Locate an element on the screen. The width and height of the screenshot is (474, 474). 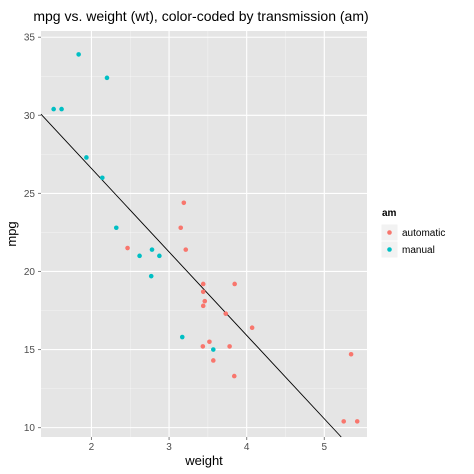
x-tick-label: 5 is located at coordinates (325, 447).